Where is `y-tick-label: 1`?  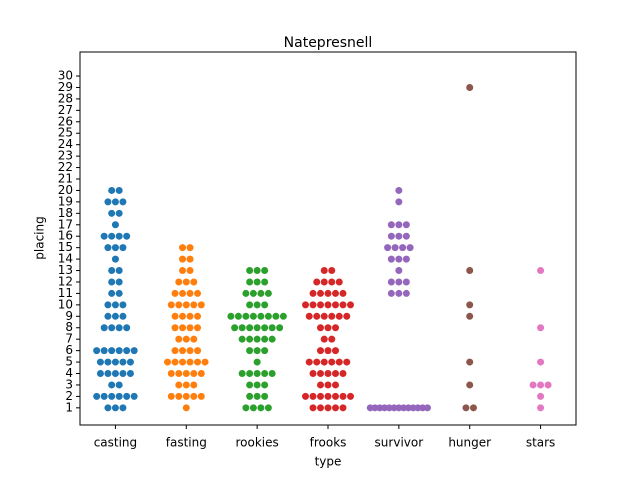
y-tick-label: 1 is located at coordinates (69, 407).